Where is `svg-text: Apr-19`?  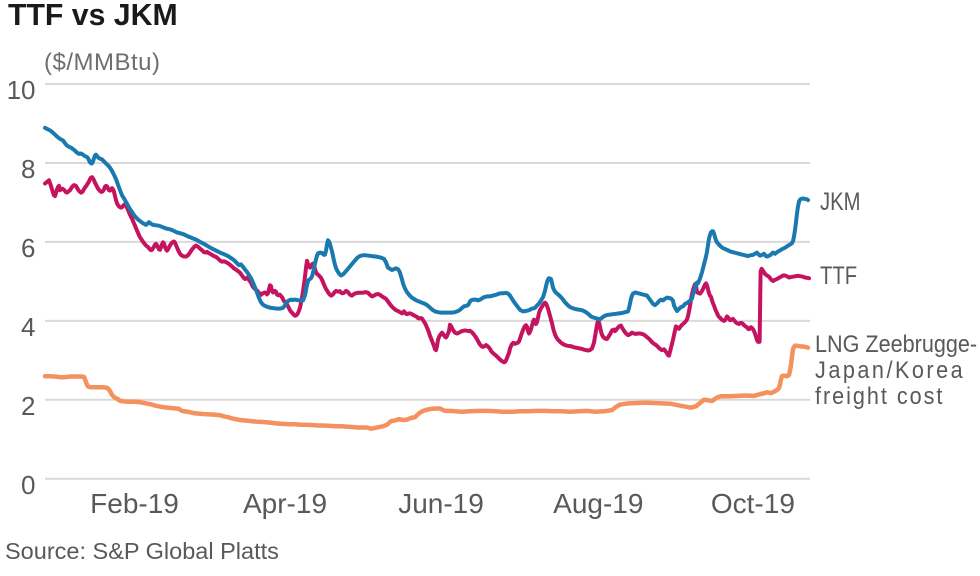
svg-text: Apr-19 is located at coordinates (285, 503).